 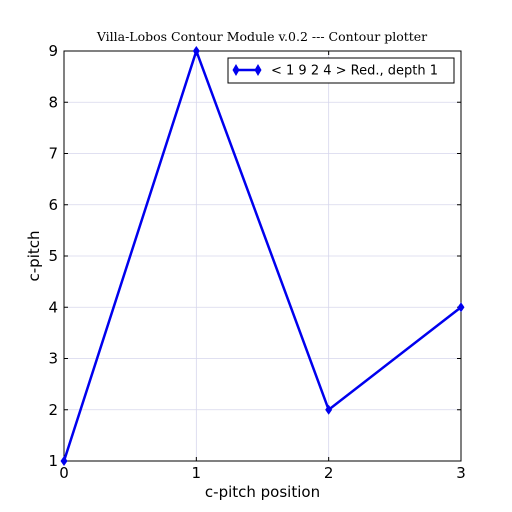 I want to click on y-tick-label: 7, so click(x=53, y=154).